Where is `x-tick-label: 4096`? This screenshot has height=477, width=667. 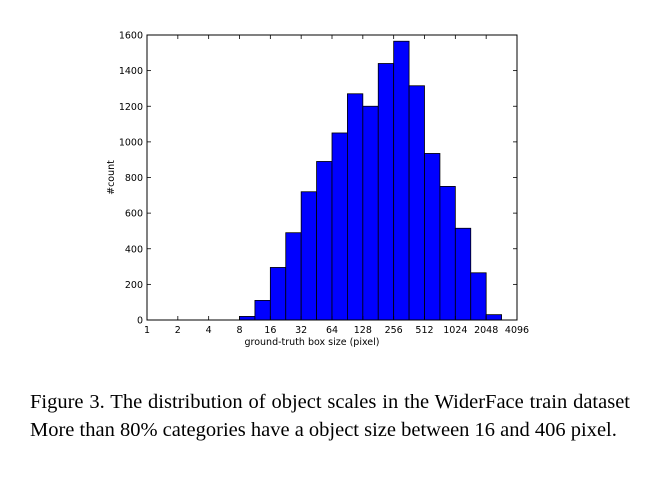
x-tick-label: 4096 is located at coordinates (517, 330).